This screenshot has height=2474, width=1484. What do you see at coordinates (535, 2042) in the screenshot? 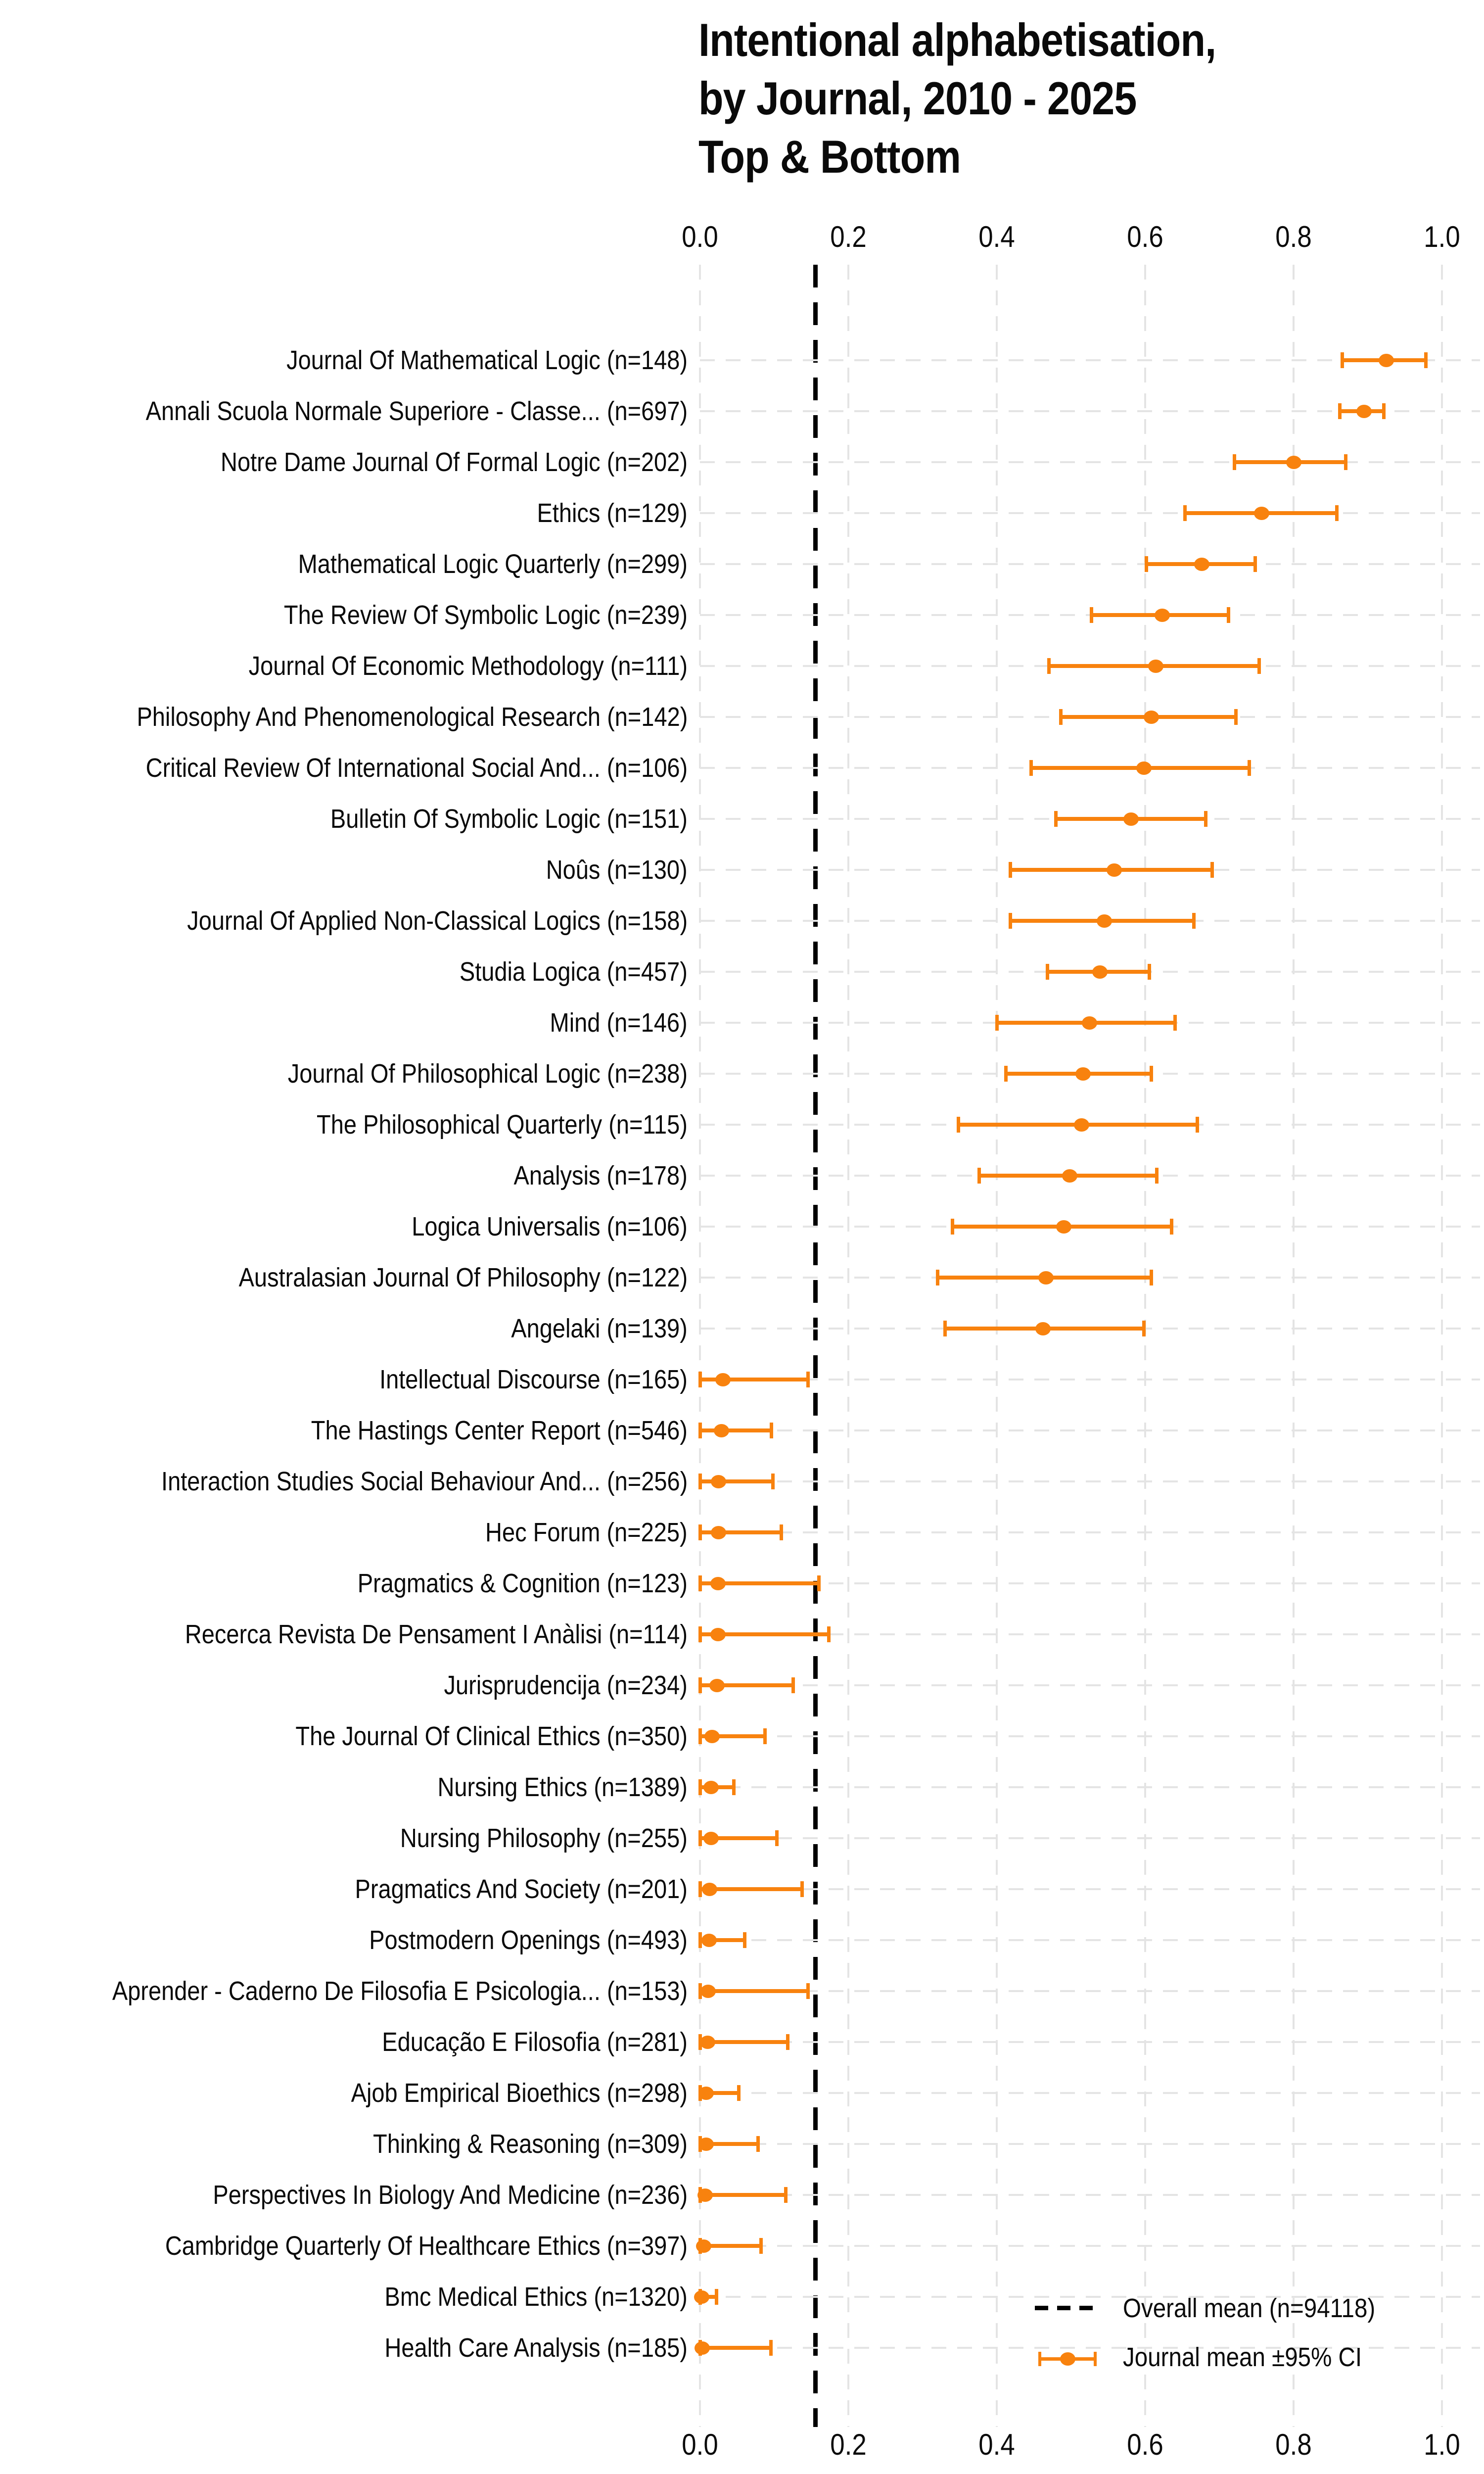
I see `row-label: Educação E Filosofia (n=281)` at bounding box center [535, 2042].